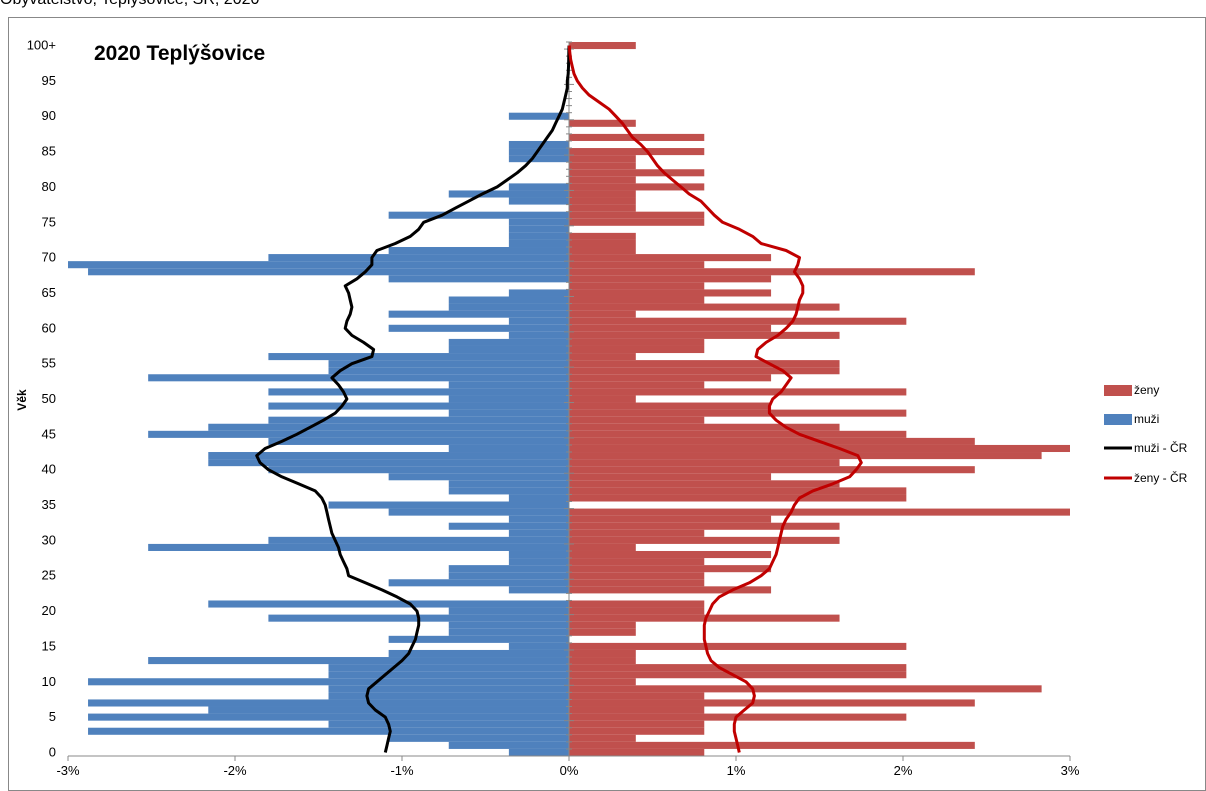 Image resolution: width=1206 pixels, height=791 pixels. Describe the element at coordinates (52, 751) in the screenshot. I see `y-tick-label: 0` at that location.